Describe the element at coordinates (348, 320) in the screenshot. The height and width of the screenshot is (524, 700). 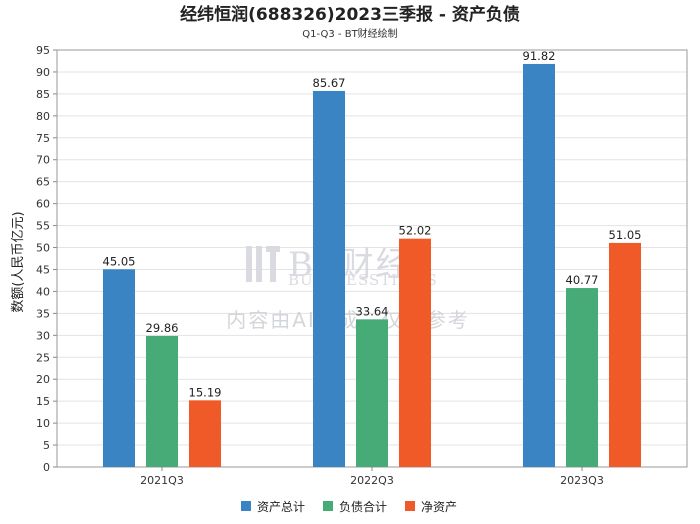
I see `watermark-note: 内容由AI生成，仅供参考` at that location.